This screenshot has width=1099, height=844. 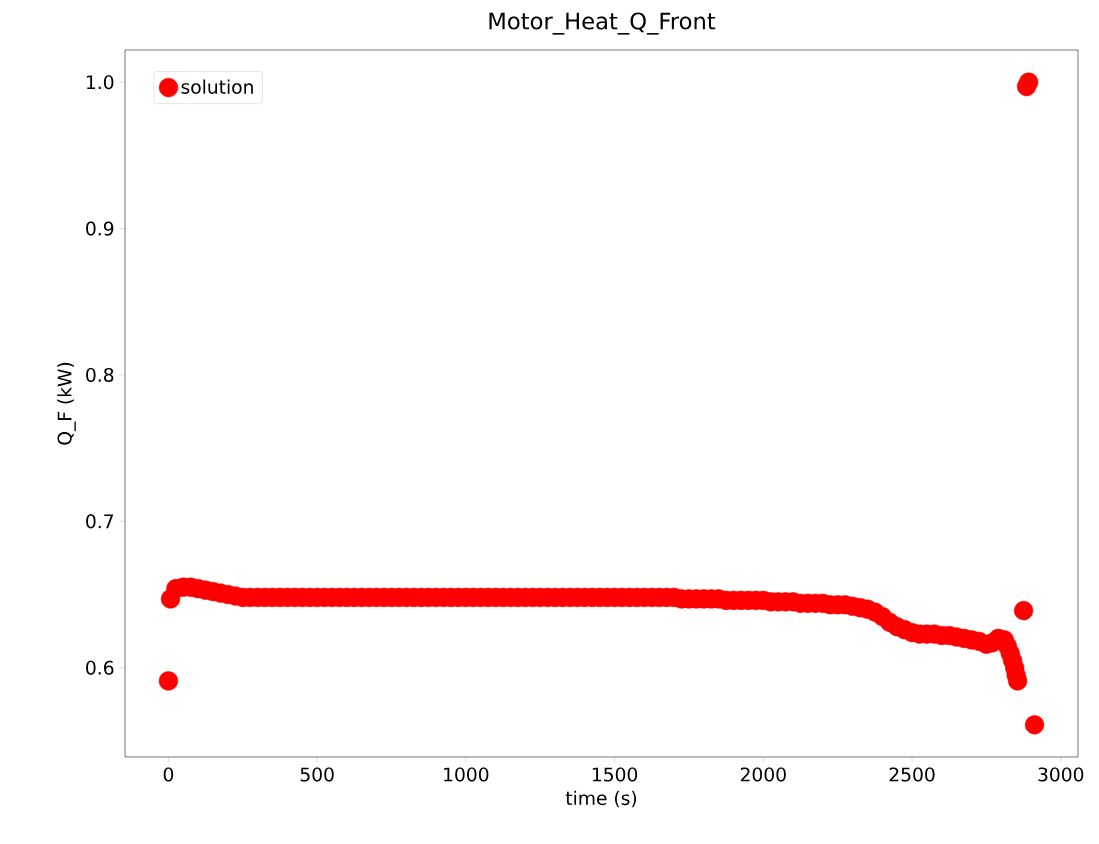 I want to click on legend-label: solution, so click(x=217, y=86).